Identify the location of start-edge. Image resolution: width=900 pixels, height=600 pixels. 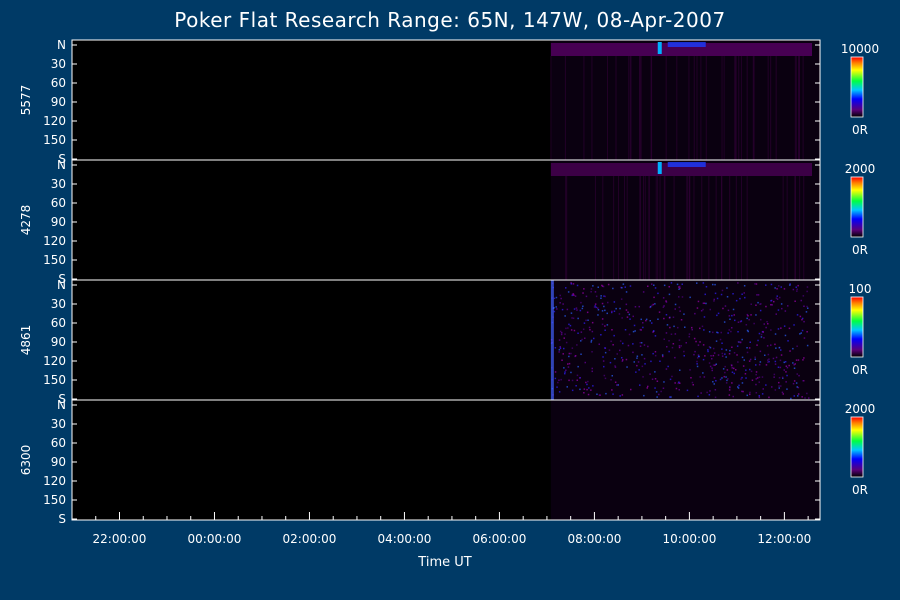
(552, 340).